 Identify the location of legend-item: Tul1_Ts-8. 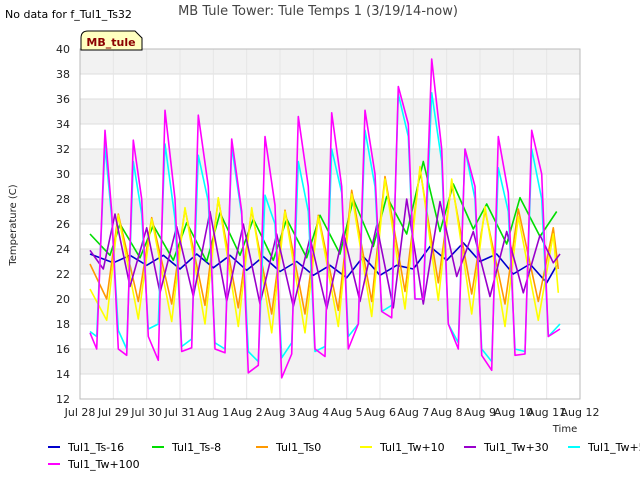
(186, 447).